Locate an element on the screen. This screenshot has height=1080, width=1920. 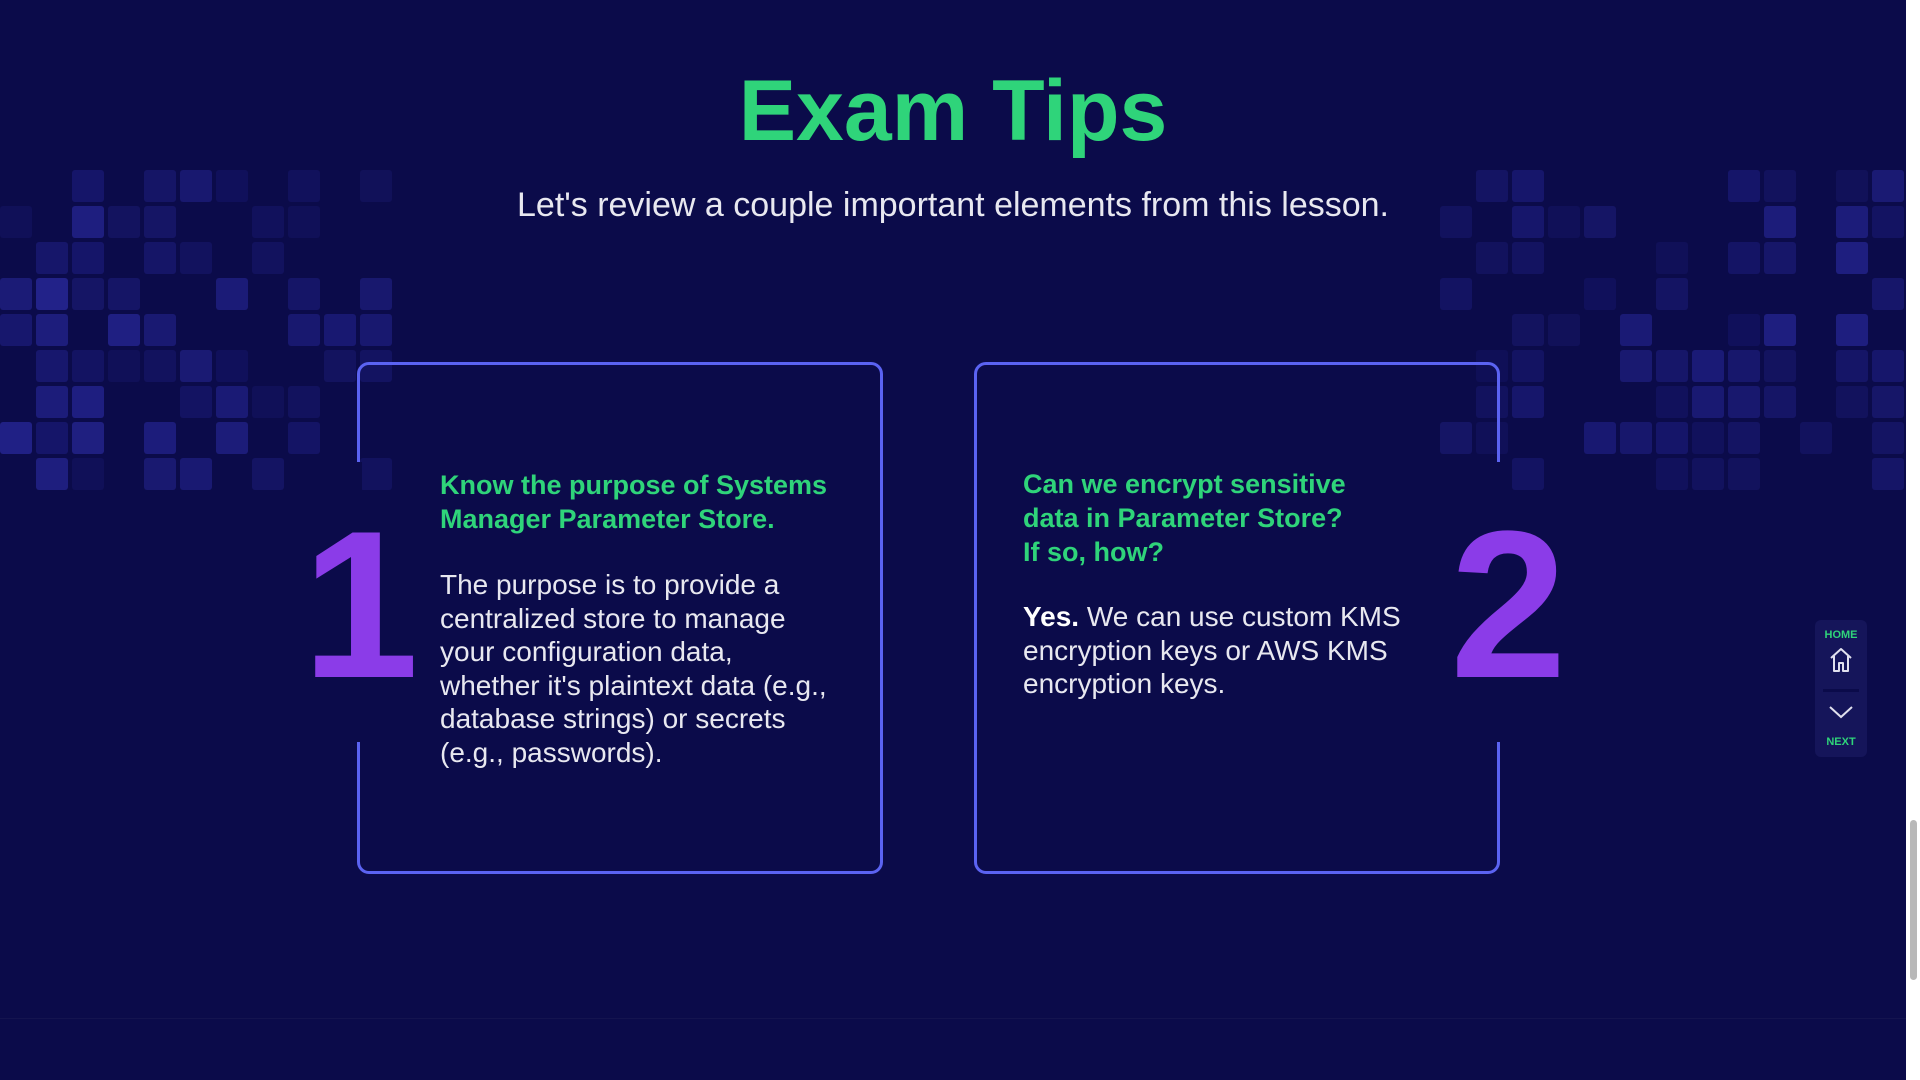
next-label: NEXT is located at coordinates (1841, 742).